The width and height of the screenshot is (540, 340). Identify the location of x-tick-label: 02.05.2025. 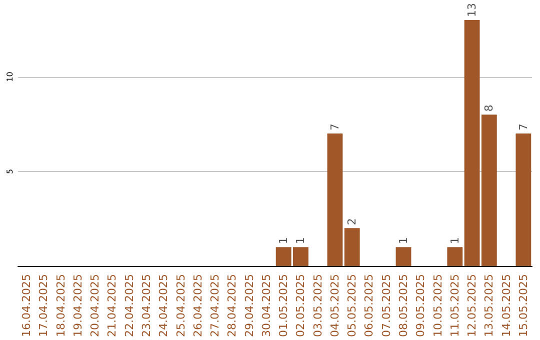
(301, 306).